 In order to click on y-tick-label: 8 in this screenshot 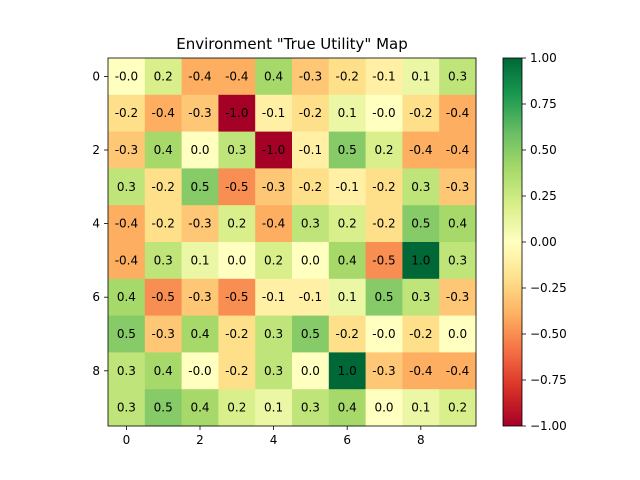, I will do `click(96, 371)`.